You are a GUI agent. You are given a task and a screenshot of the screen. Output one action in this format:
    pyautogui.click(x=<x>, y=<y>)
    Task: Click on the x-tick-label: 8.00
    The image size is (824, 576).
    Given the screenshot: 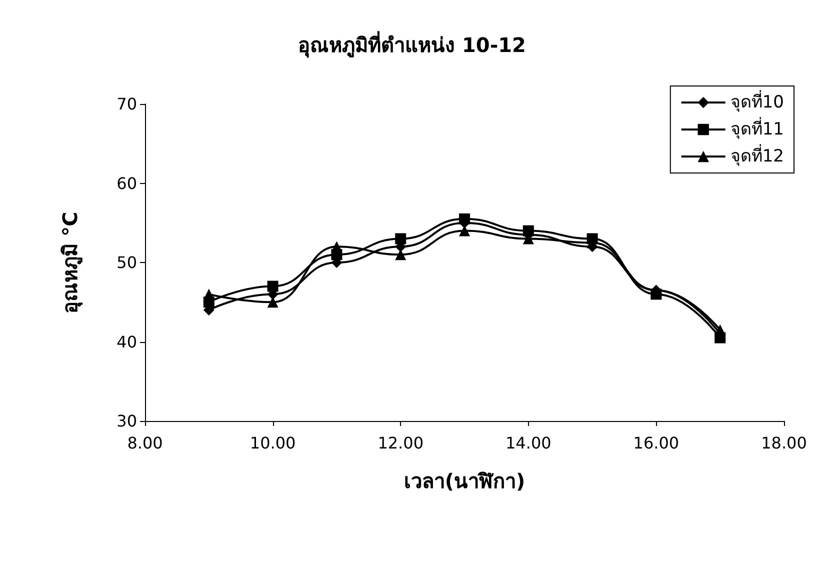 What is the action you would take?
    pyautogui.click(x=145, y=443)
    